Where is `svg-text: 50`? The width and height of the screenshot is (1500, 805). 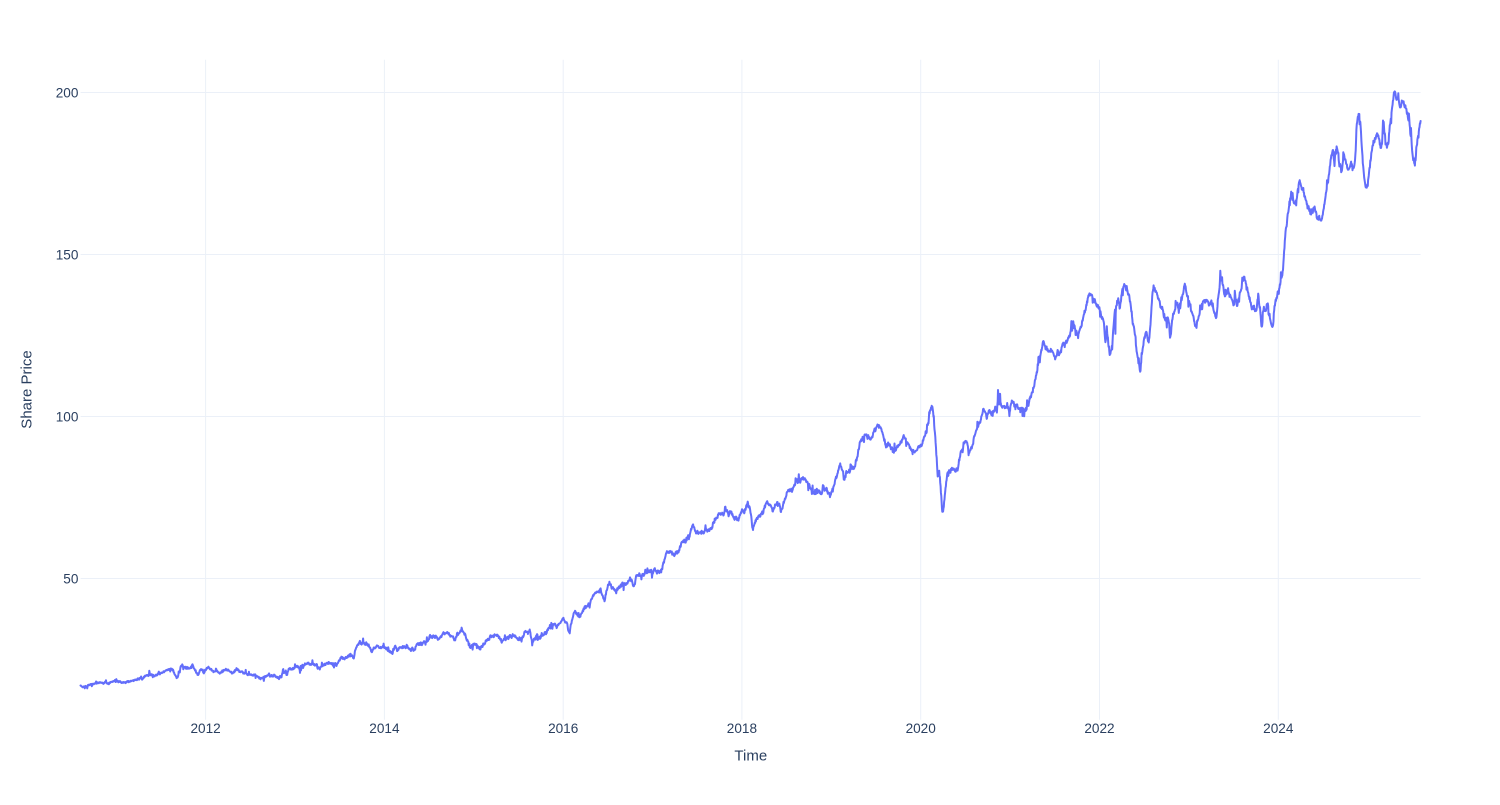 svg-text: 50 is located at coordinates (71, 578).